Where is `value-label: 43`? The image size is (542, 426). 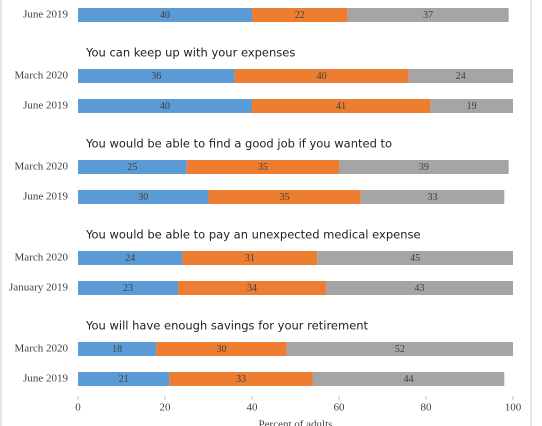
value-label: 43 is located at coordinates (419, 288).